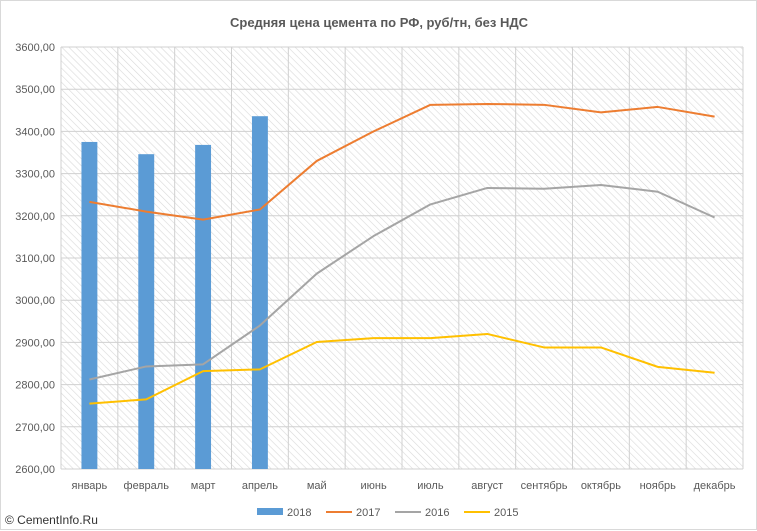 The height and width of the screenshot is (531, 757). Describe the element at coordinates (35, 343) in the screenshot. I see `y-tick-label: 2900,00` at that location.